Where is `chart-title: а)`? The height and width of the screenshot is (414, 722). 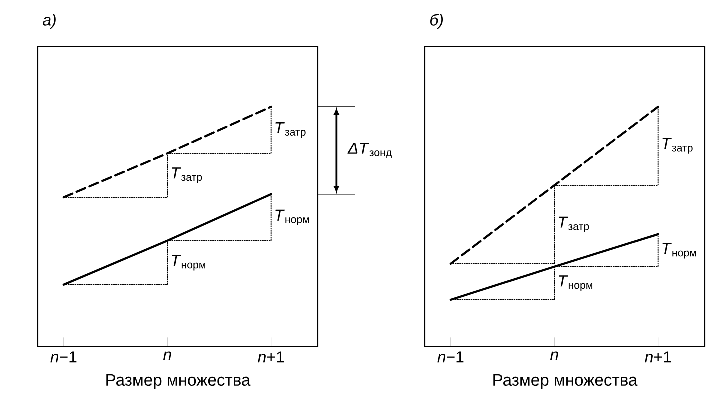
chart-title: а) is located at coordinates (49, 21).